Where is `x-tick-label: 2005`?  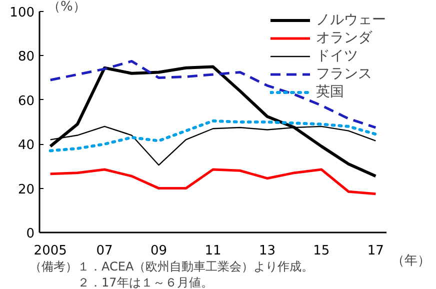 x-tick-label: 2005 is located at coordinates (50, 251).